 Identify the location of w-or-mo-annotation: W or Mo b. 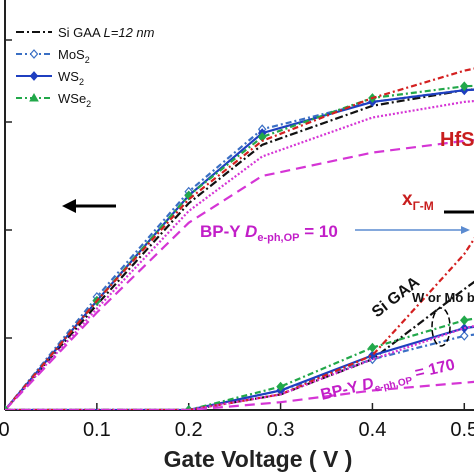
(443, 297).